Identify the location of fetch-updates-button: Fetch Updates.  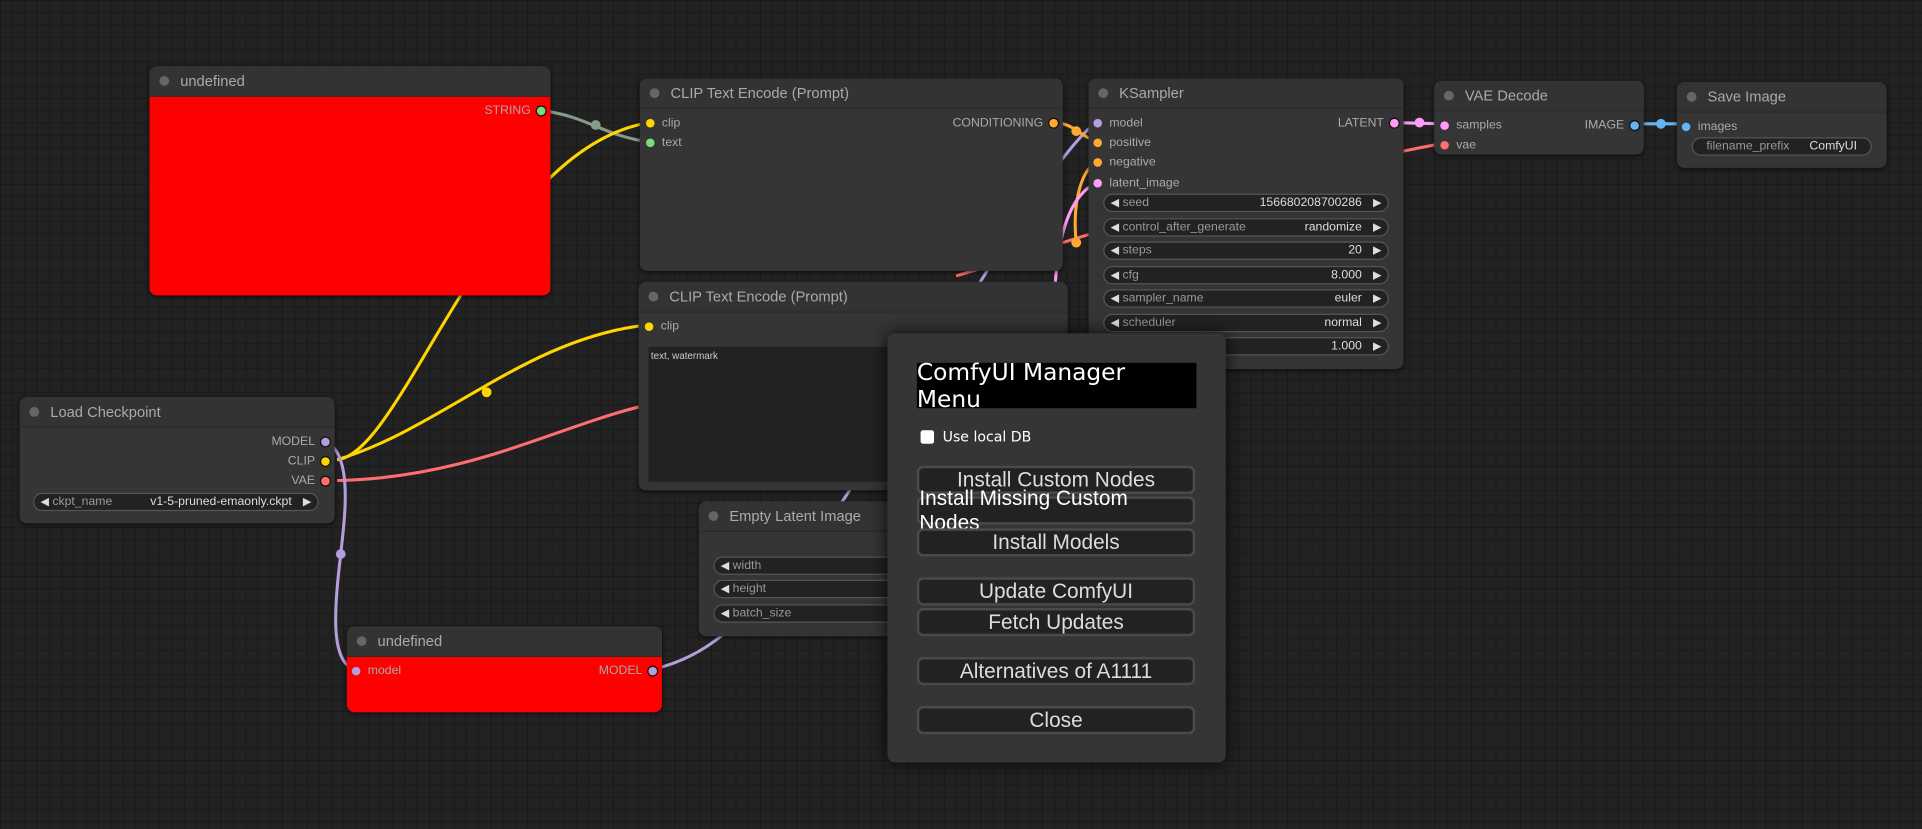
(1056, 622).